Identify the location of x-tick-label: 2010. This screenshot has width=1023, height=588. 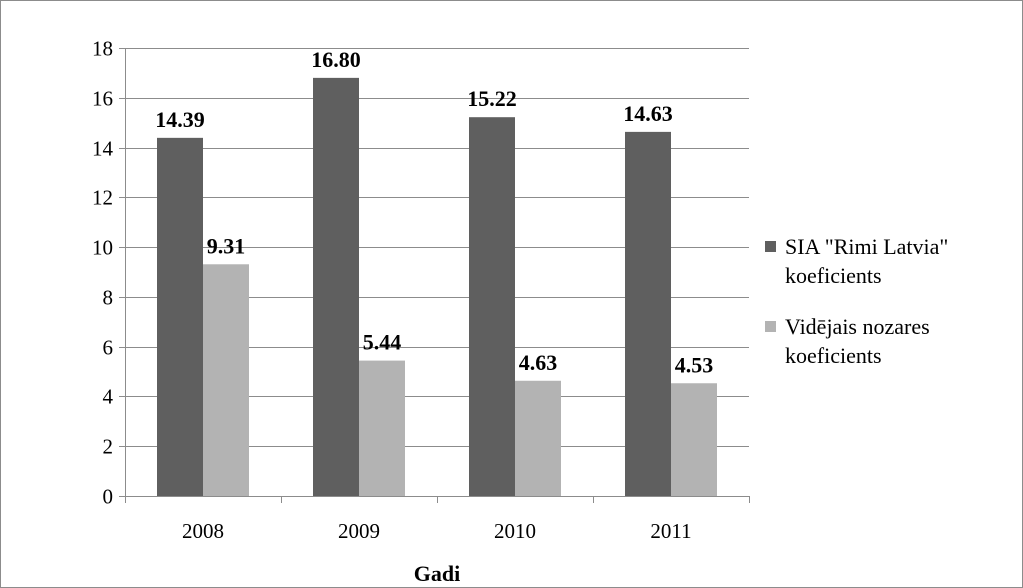
(515, 531).